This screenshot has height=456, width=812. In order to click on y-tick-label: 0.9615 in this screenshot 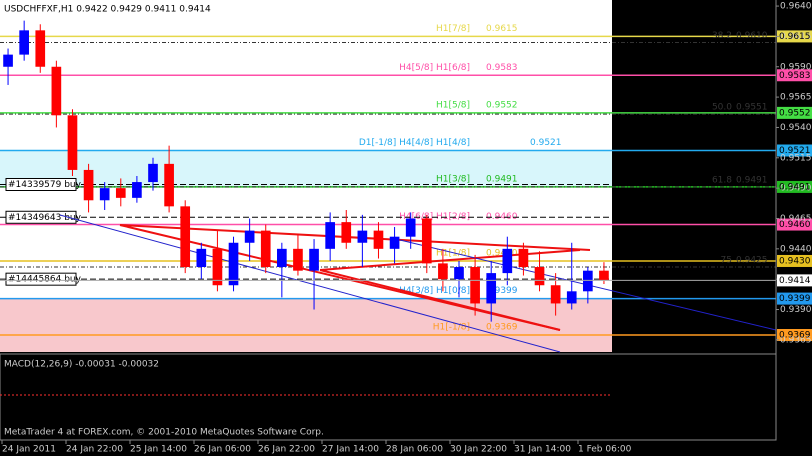, I will do `click(796, 37)`.